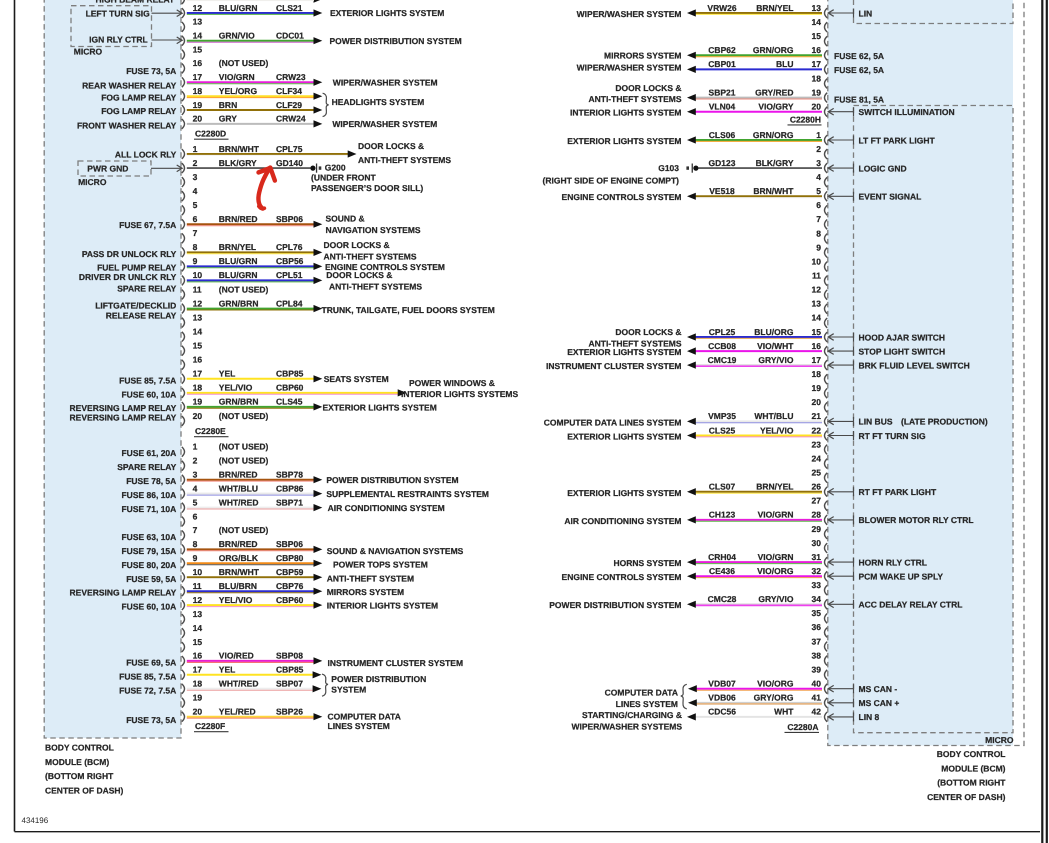 Image resolution: width=1049 pixels, height=843 pixels. Describe the element at coordinates (817, 599) in the screenshot. I see `svg-text: 34` at that location.